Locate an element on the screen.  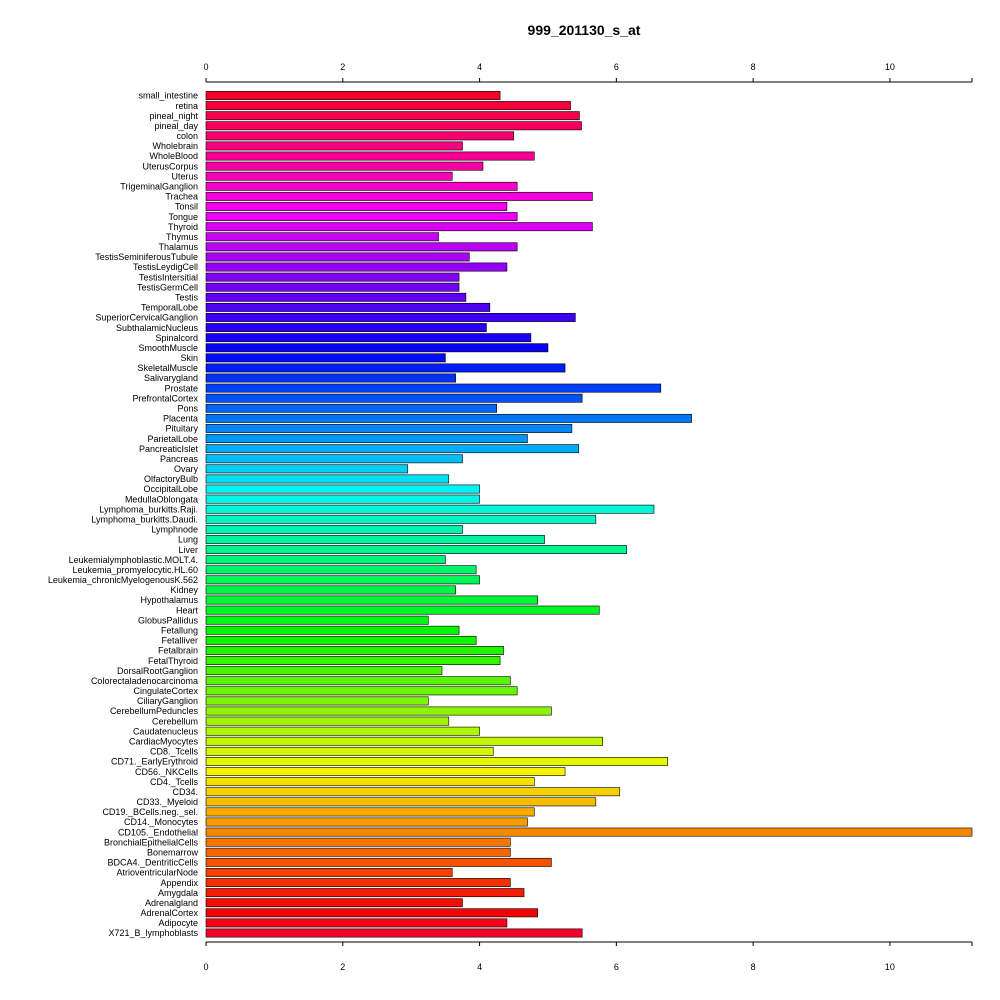
bottom-axis-tick-label: 4 is located at coordinates (479, 967).